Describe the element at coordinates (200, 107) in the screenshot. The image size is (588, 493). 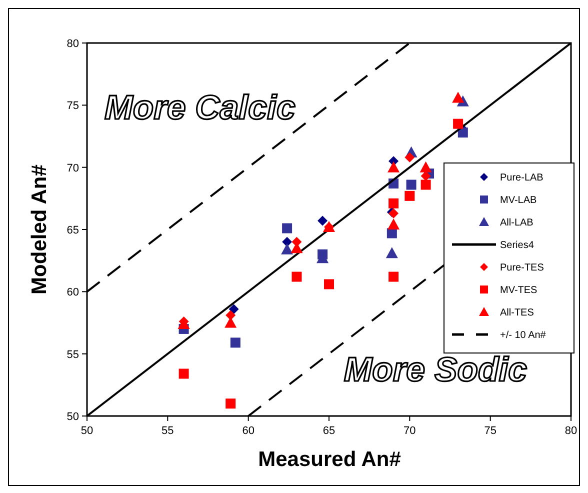
I see `annotation: More Calcic` at that location.